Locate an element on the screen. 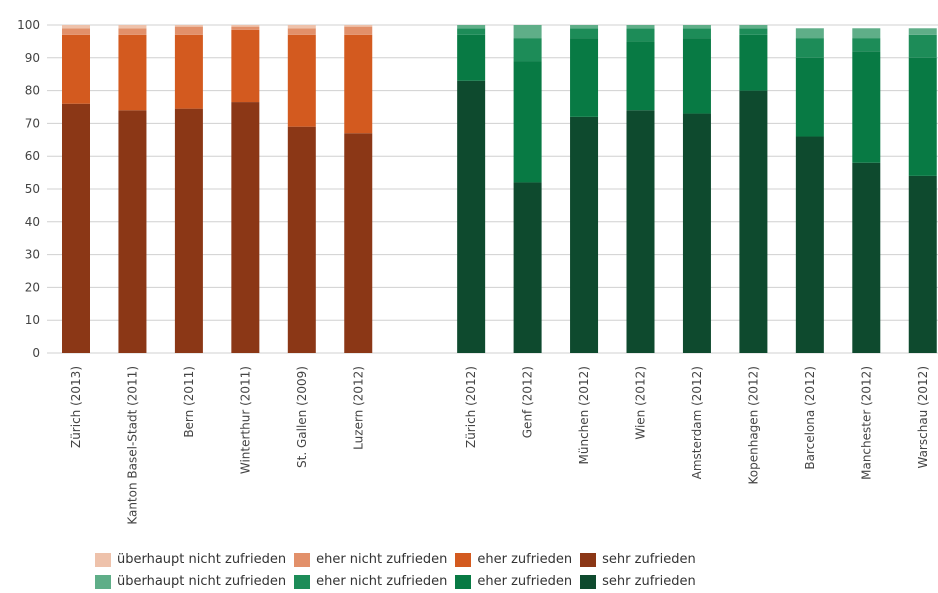 This screenshot has width=938, height=593. y-axis-ticks: 0 10 20 30 40 50 60 70 80 90 100 is located at coordinates (28, 189).